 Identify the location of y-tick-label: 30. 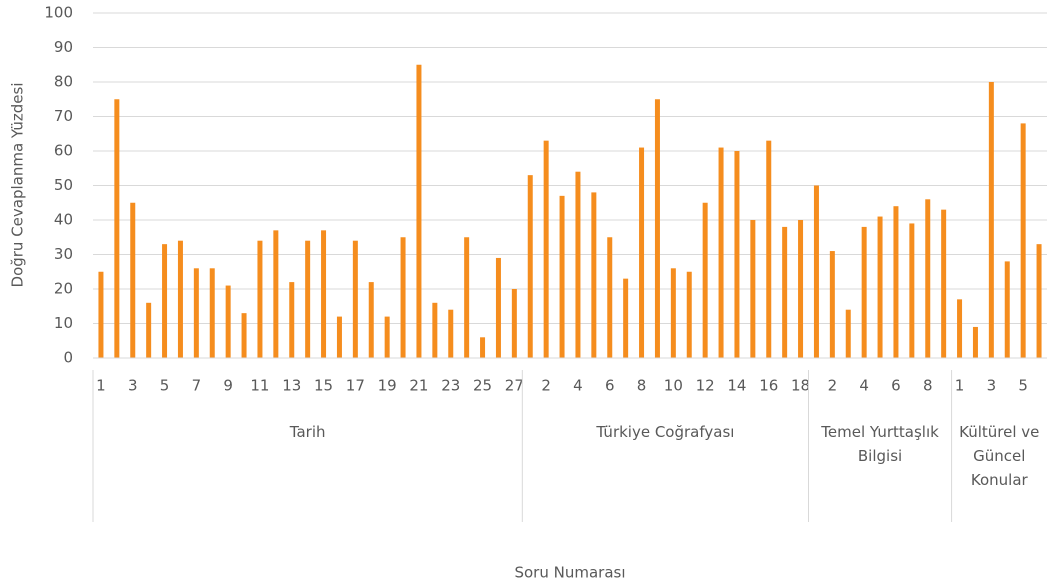
(63, 254).